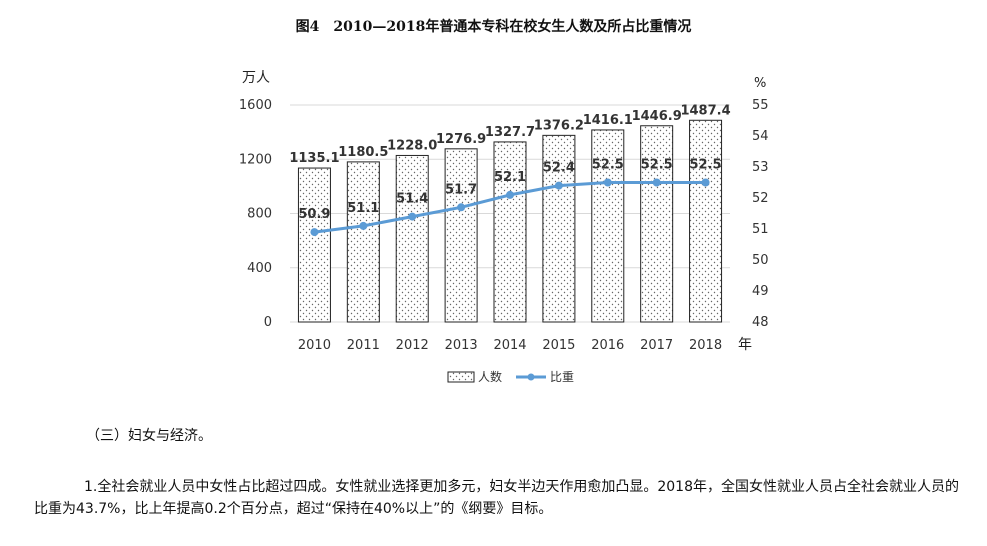  What do you see at coordinates (461, 377) in the screenshot?
I see `legend-bar-swatch` at bounding box center [461, 377].